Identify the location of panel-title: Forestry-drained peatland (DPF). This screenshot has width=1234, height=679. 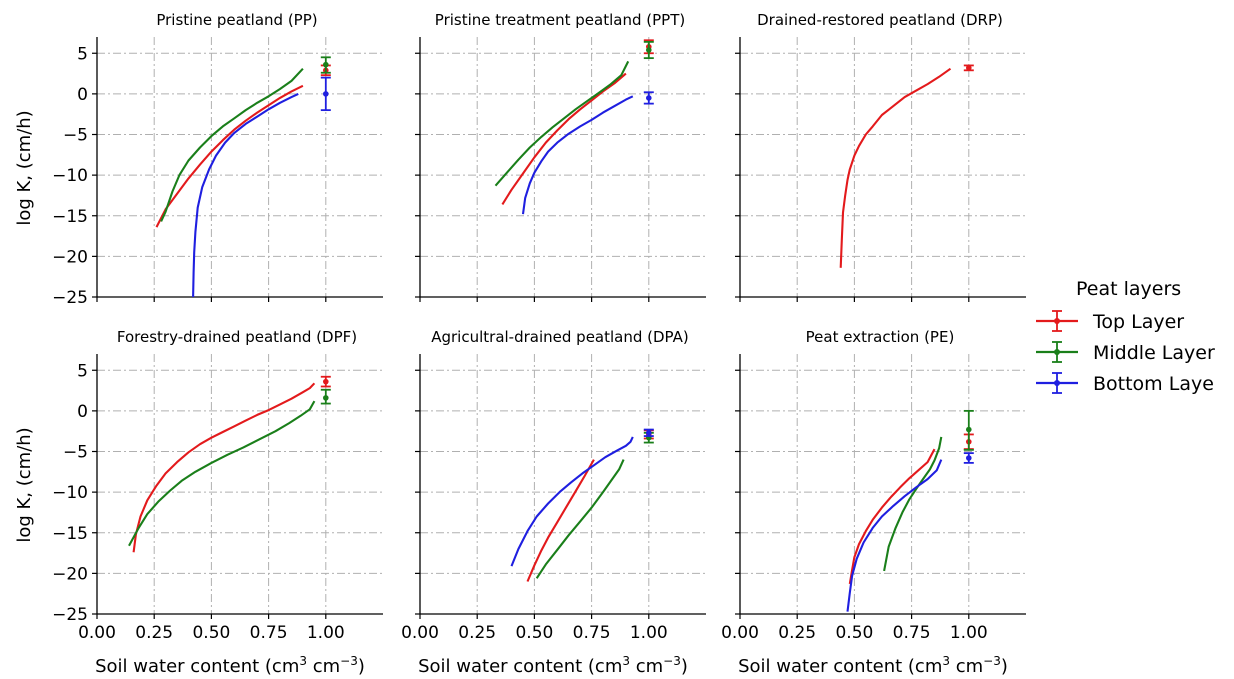
(237, 337).